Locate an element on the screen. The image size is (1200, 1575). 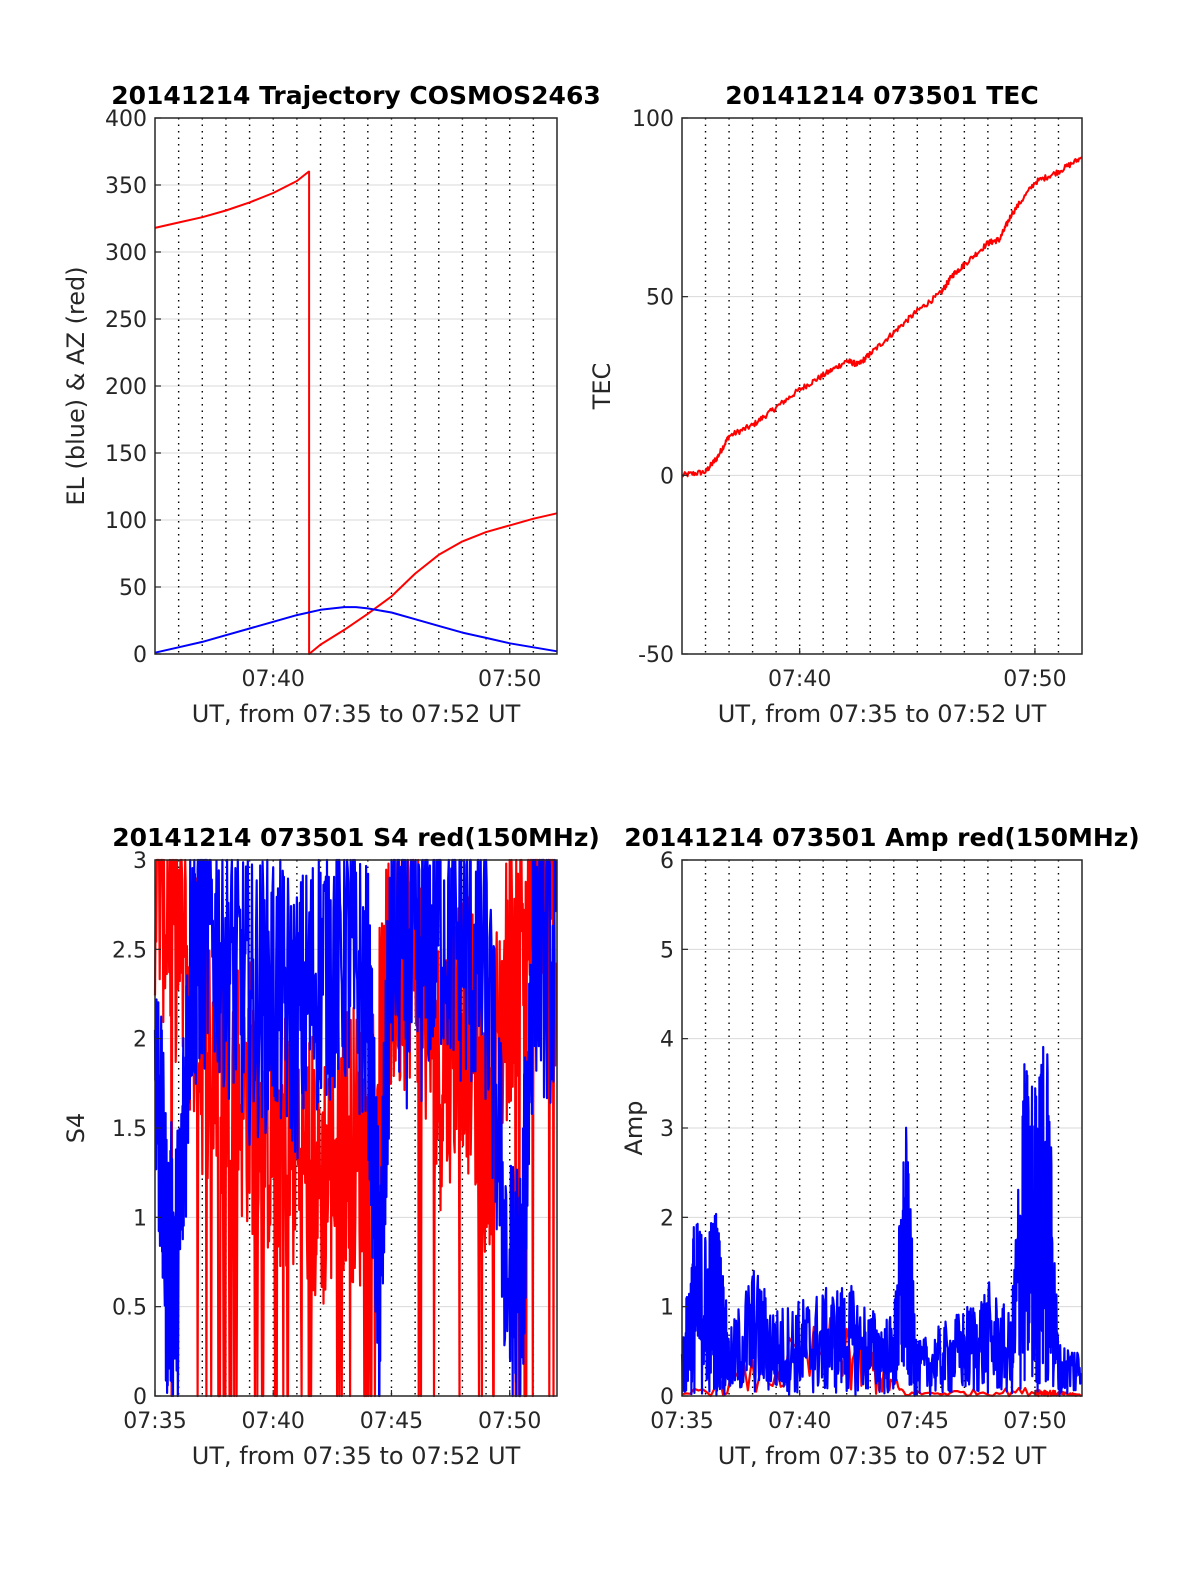
y-tick-label: 400 is located at coordinates (126, 119).